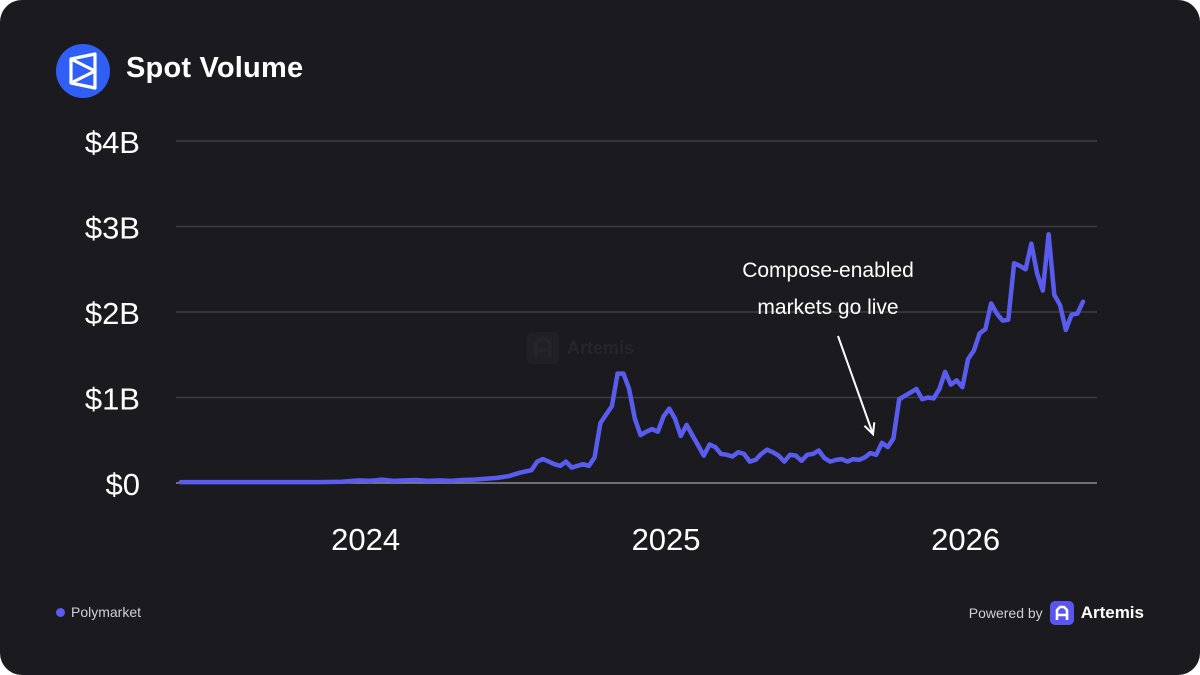 This screenshot has height=675, width=1200. What do you see at coordinates (112, 228) in the screenshot?
I see `y-tick-label: $3B` at bounding box center [112, 228].